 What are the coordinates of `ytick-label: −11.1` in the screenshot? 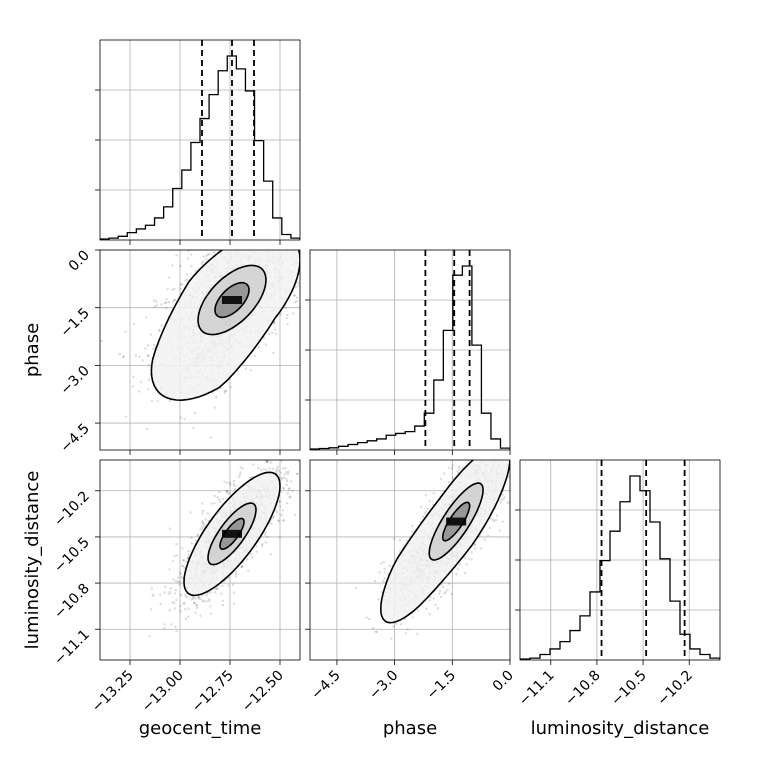 It's located at (72, 648).